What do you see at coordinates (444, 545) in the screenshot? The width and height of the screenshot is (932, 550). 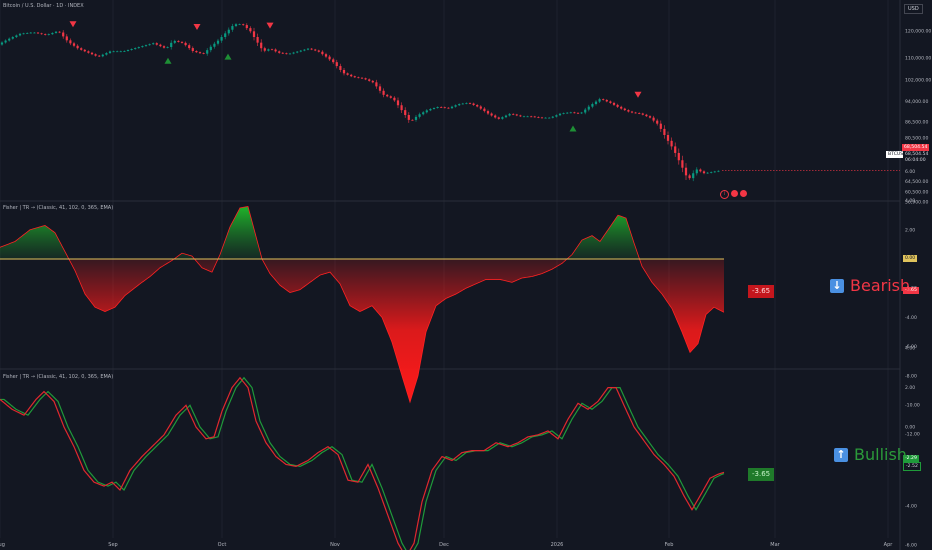 I see `x-axis-tick: Dec` at bounding box center [444, 545].